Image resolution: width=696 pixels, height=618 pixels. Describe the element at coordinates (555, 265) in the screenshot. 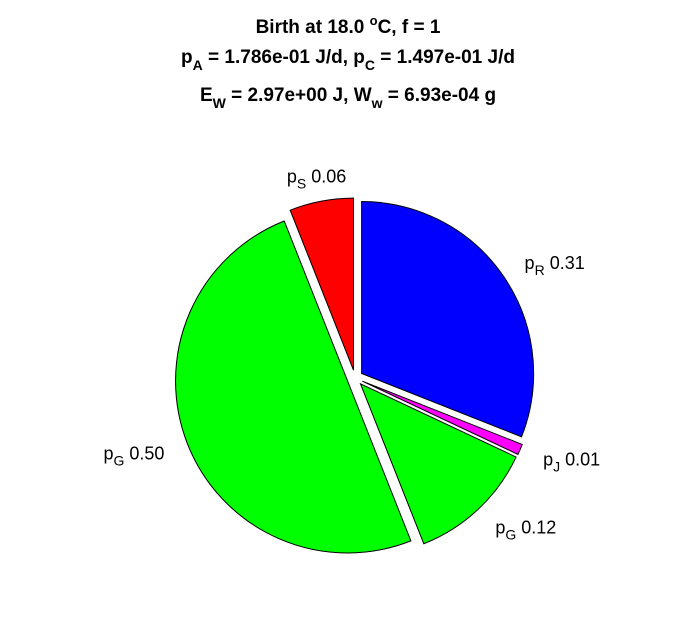

I see `pie-slice-label-0: pR 0.31` at that location.